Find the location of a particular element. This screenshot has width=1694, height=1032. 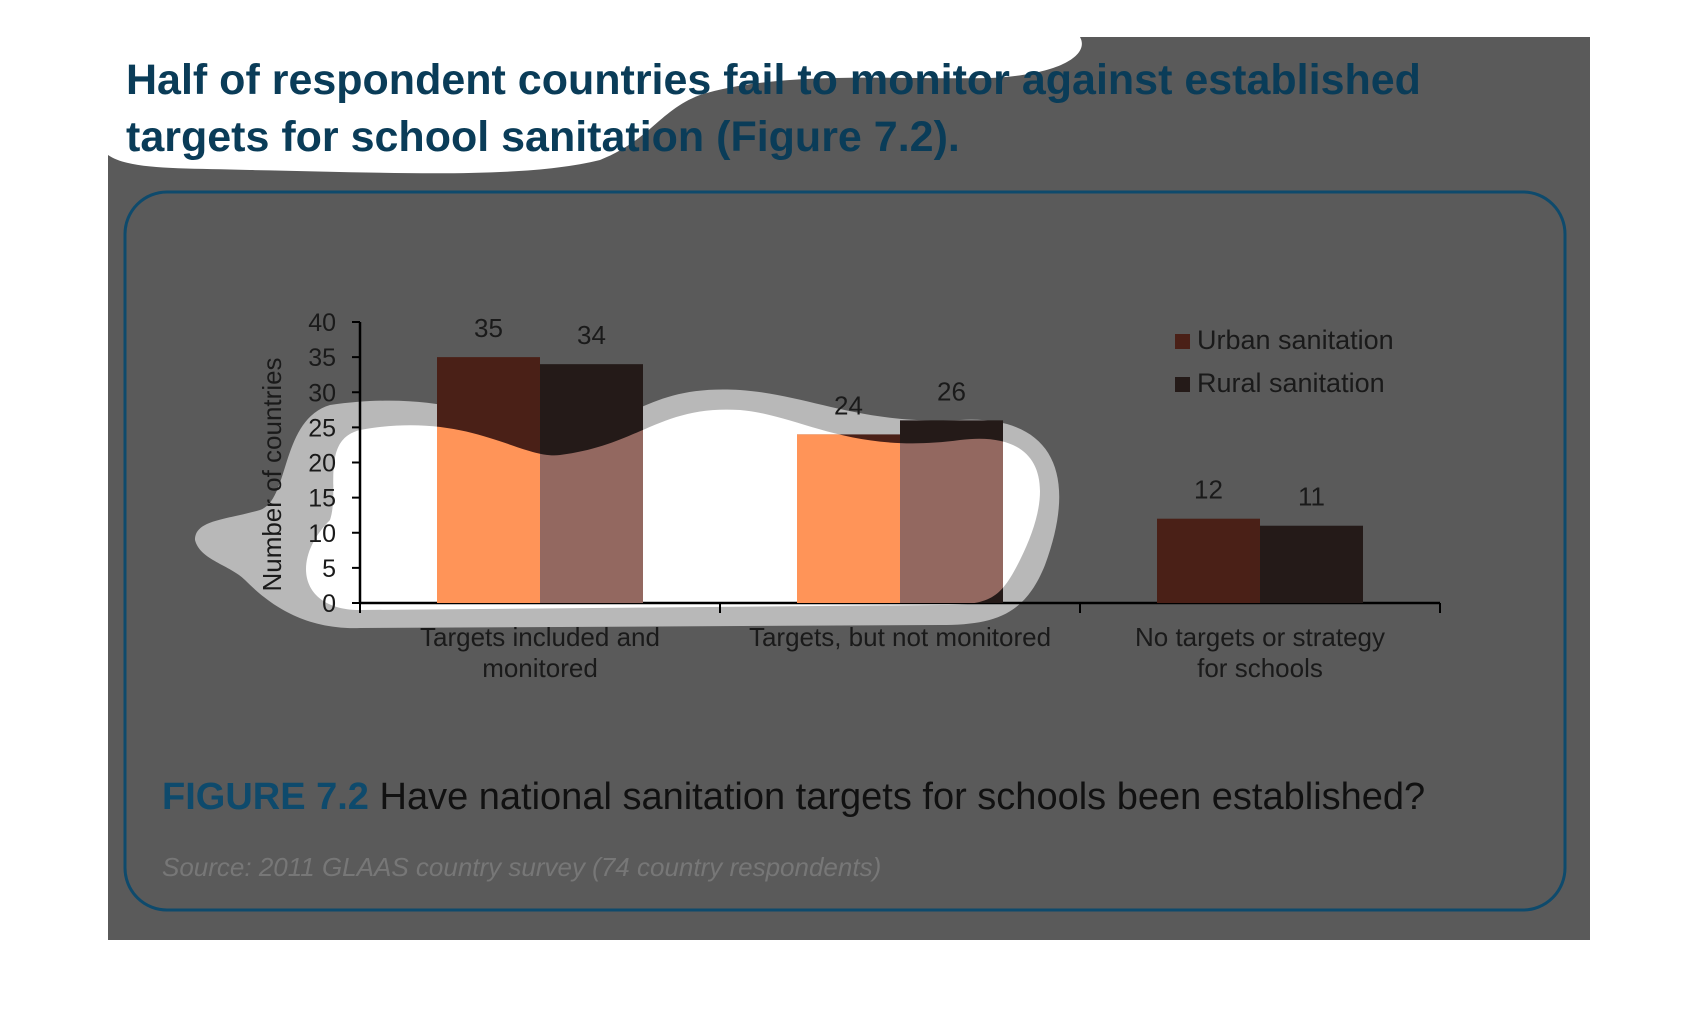

data-label: 34 is located at coordinates (591, 335).